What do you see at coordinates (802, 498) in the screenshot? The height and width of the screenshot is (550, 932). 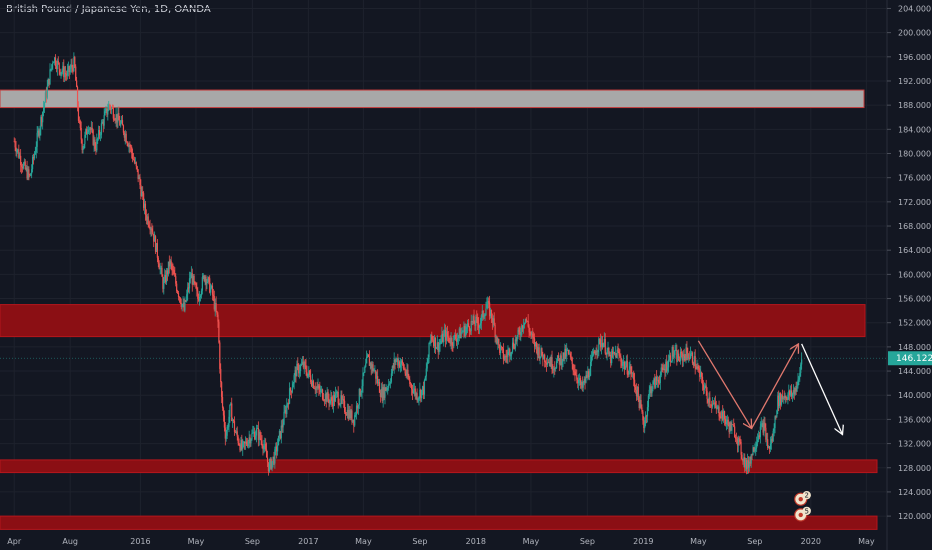 I see `event-marker: 2` at bounding box center [802, 498].